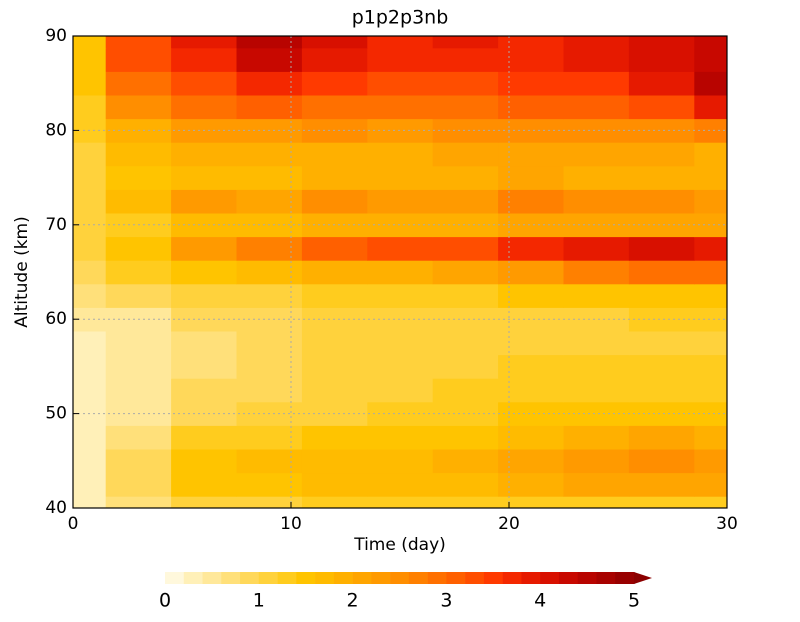  Describe the element at coordinates (259, 601) in the screenshot. I see `colorbar-tick-label: 1` at that location.